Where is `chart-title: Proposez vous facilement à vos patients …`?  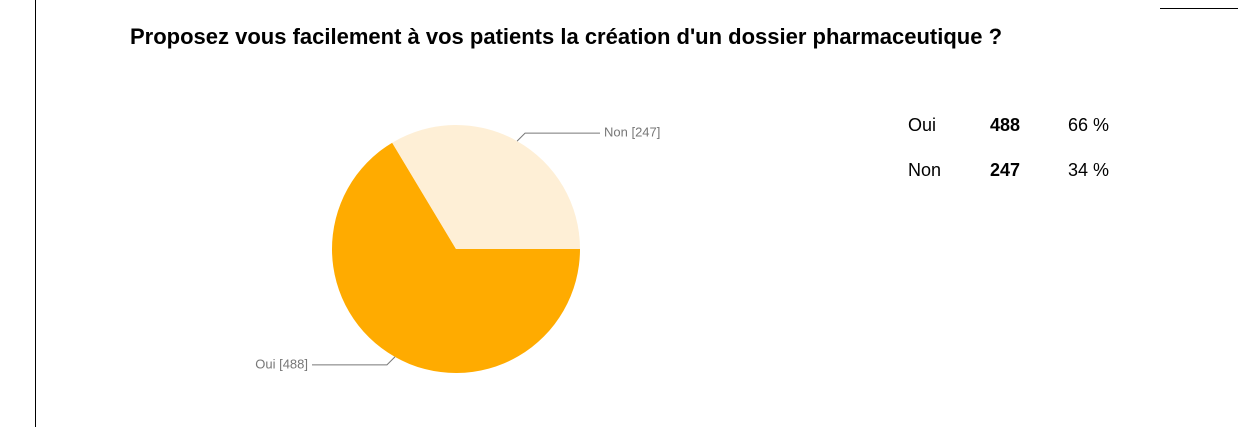 chart-title: Proposez vous facilement à vos patients … is located at coordinates (566, 36).